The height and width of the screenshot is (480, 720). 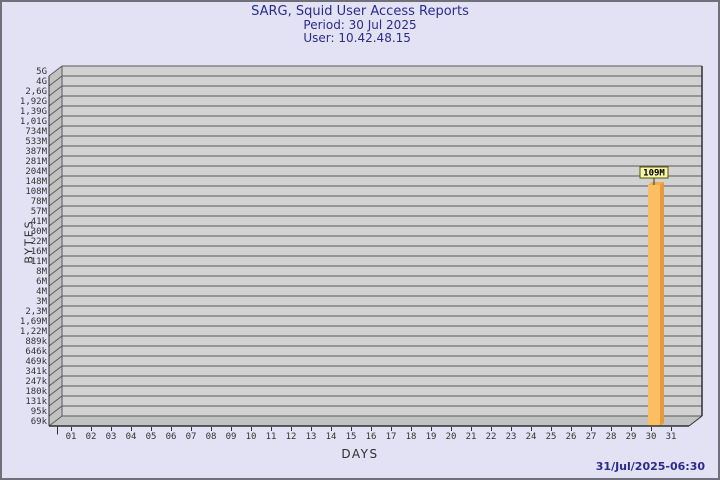 What do you see at coordinates (36, 152) in the screenshot?
I see `y-tick-label: 387M` at bounding box center [36, 152].